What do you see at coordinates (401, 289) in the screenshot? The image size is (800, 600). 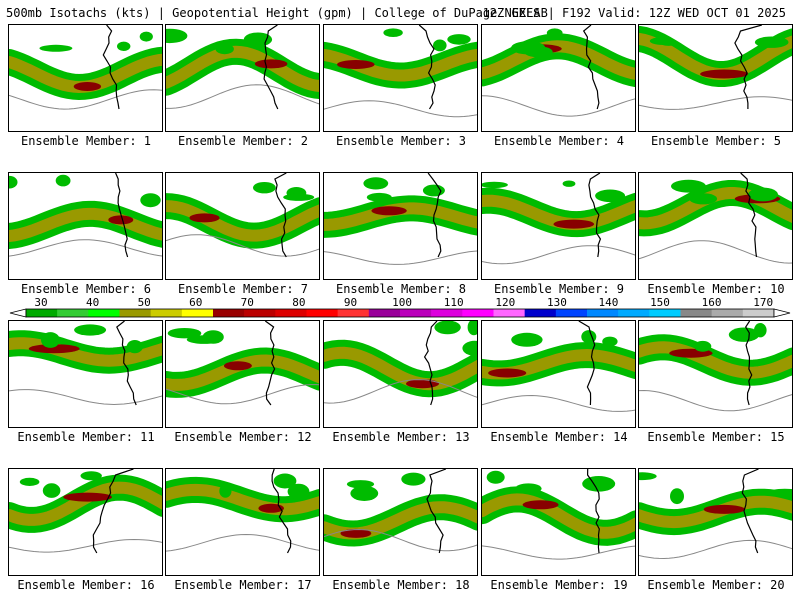 I see `member-caption: Ensemble Member: 8` at bounding box center [401, 289].